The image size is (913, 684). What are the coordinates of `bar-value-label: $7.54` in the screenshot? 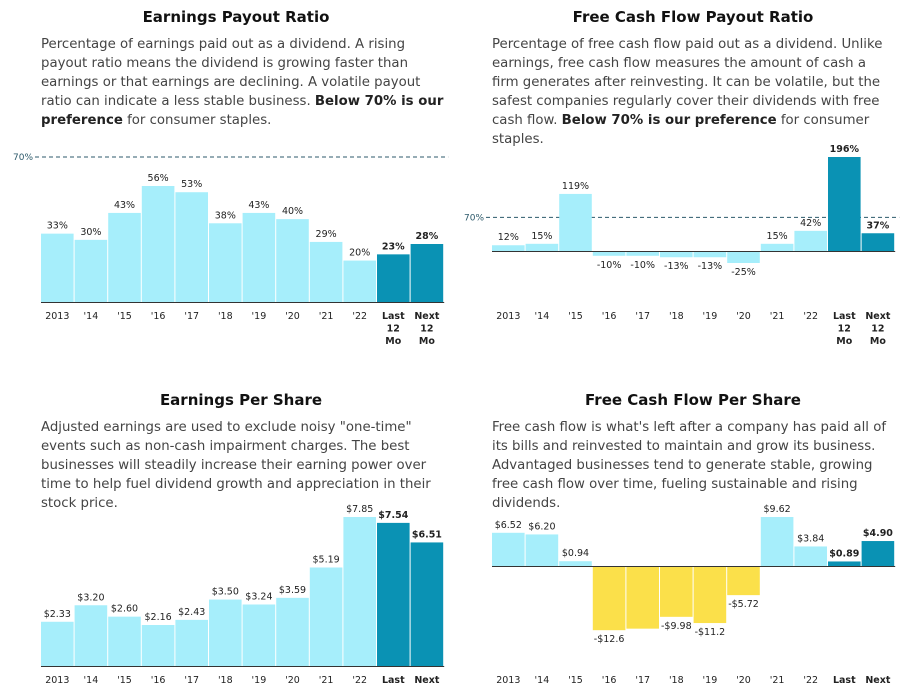 It's located at (393, 515).